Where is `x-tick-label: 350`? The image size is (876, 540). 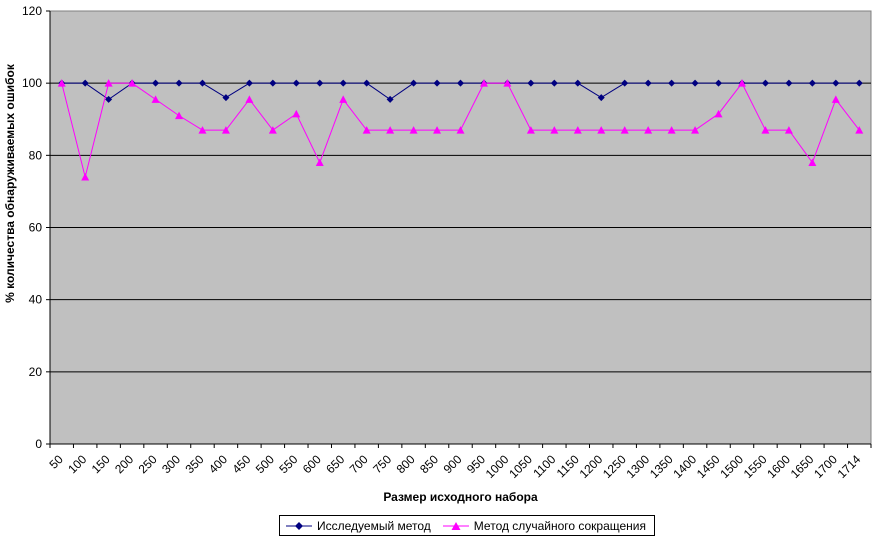 x-tick-label: 350 is located at coordinates (195, 464).